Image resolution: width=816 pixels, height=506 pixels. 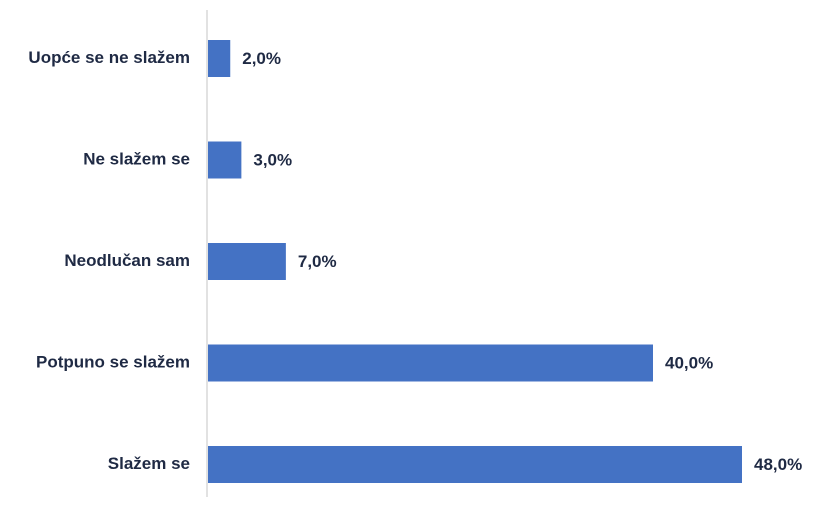 I want to click on value-label-5: 48,0%, so click(x=778, y=464).